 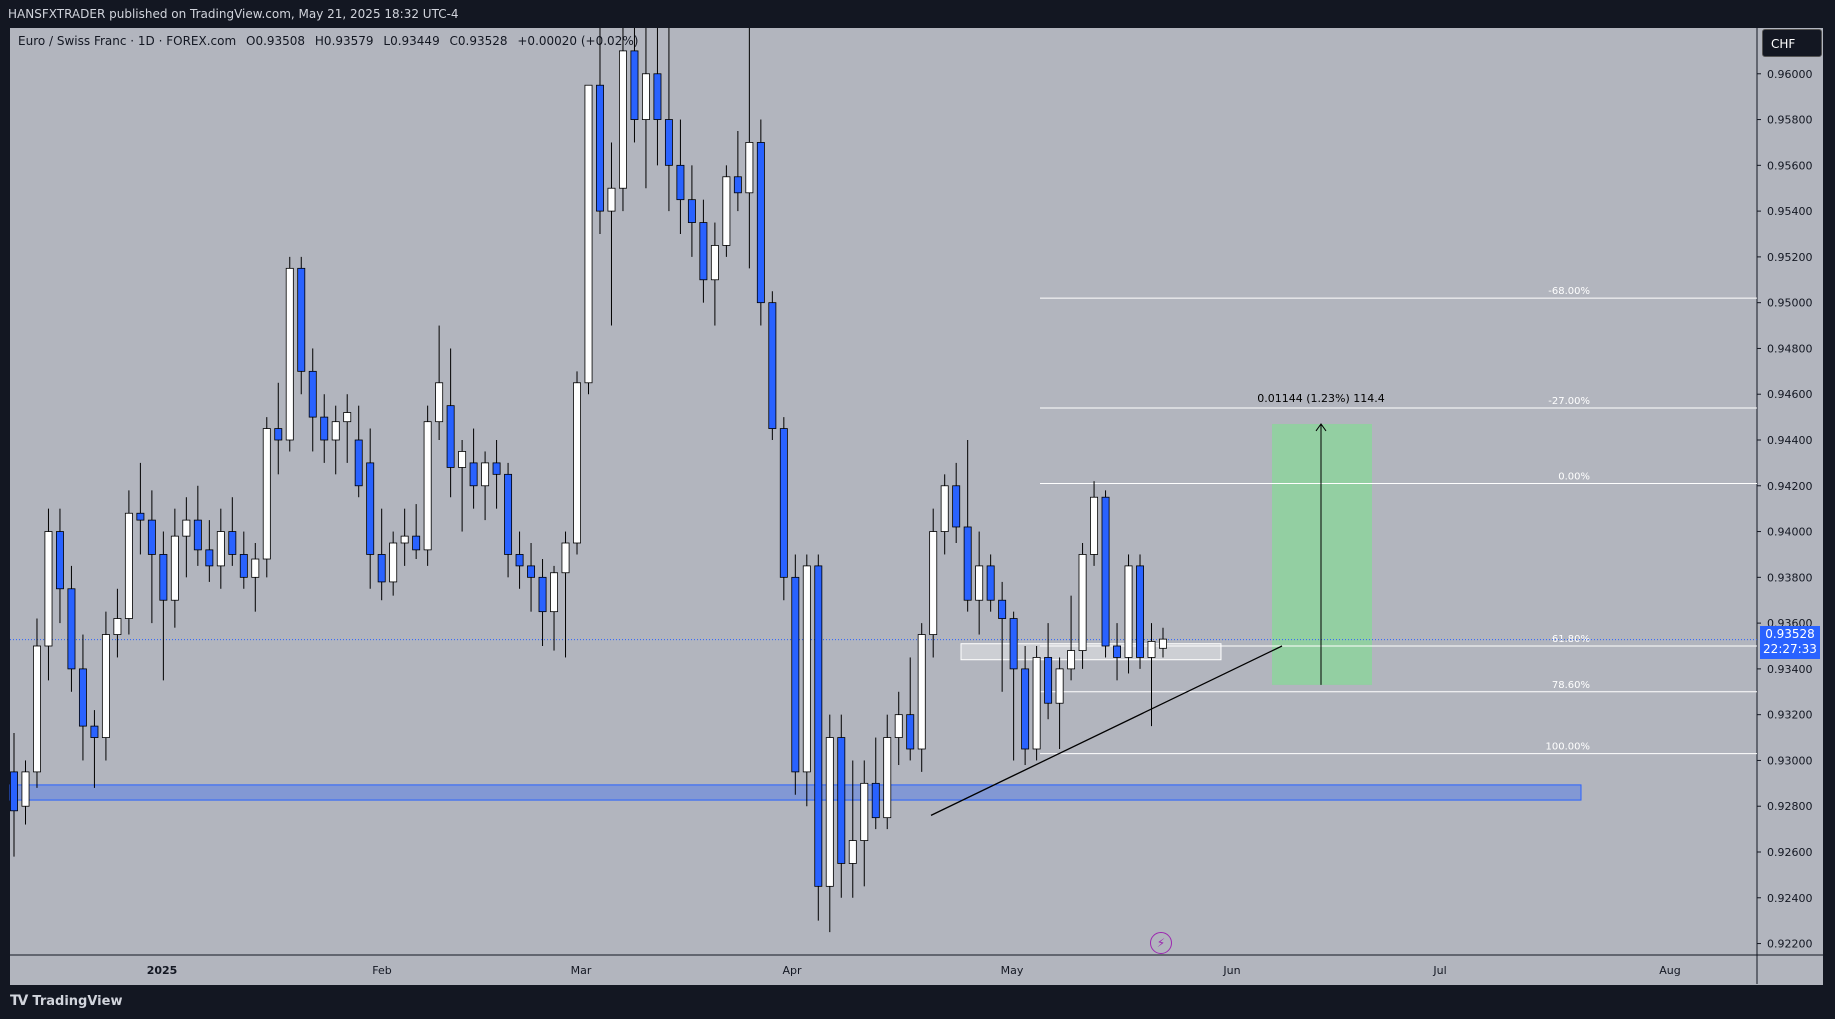 I want to click on x-tick-label: May, so click(x=1012, y=970).